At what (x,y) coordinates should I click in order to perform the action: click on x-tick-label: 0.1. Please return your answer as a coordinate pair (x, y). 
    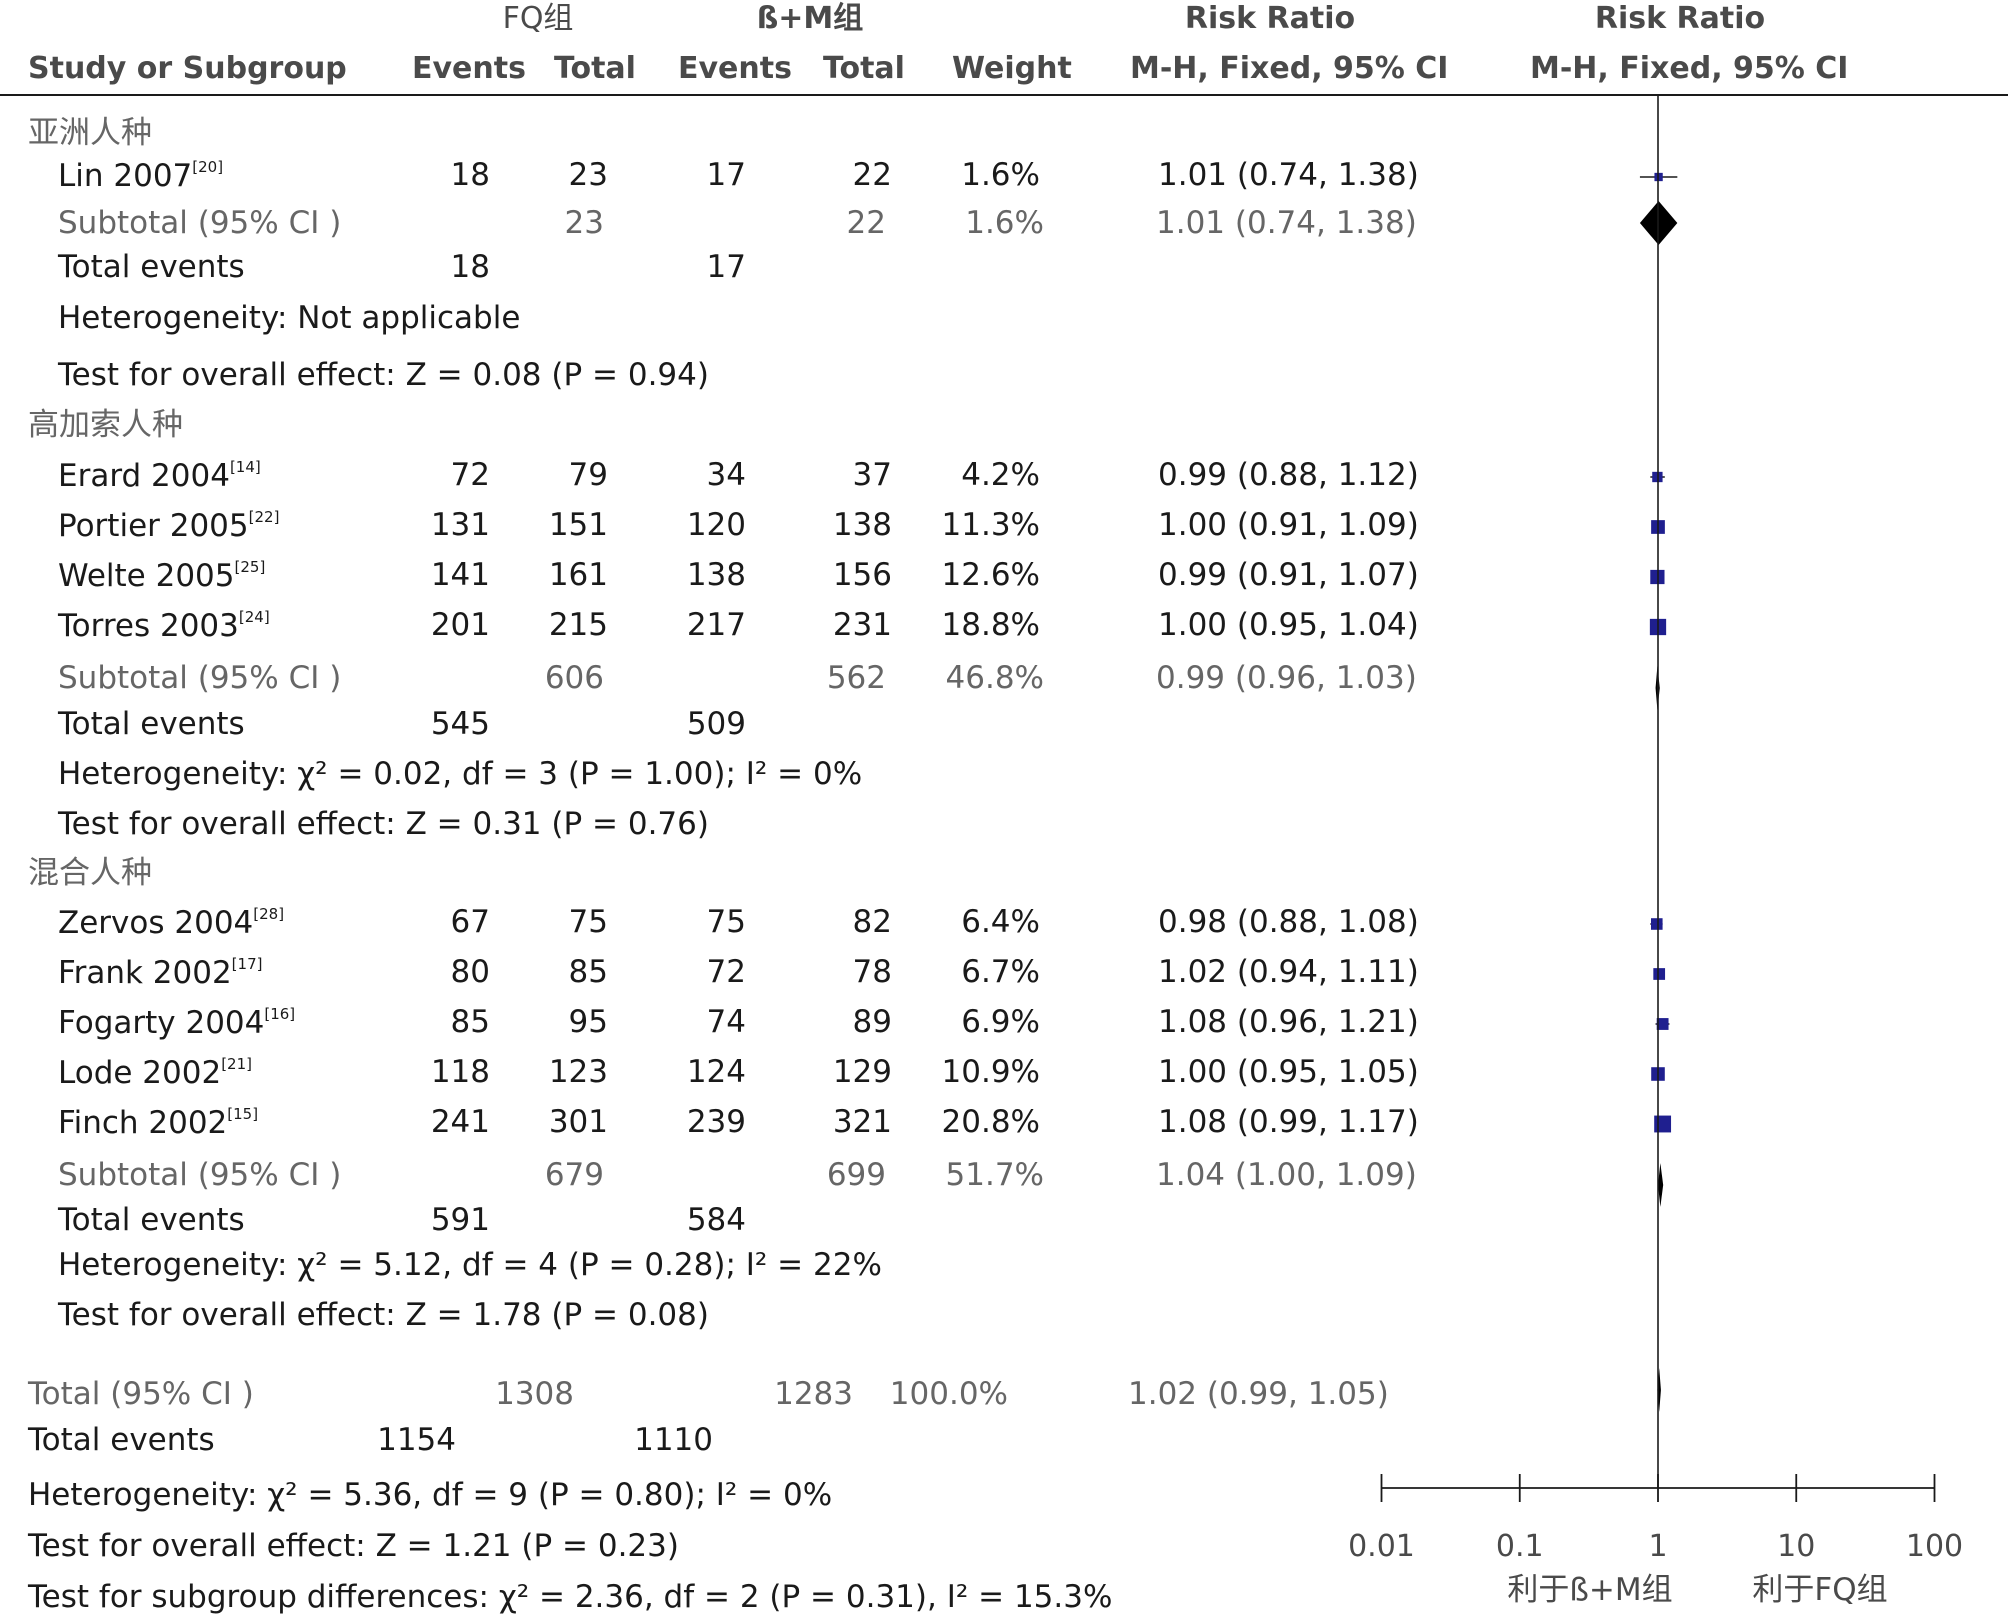
    Looking at the image, I should click on (1520, 1546).